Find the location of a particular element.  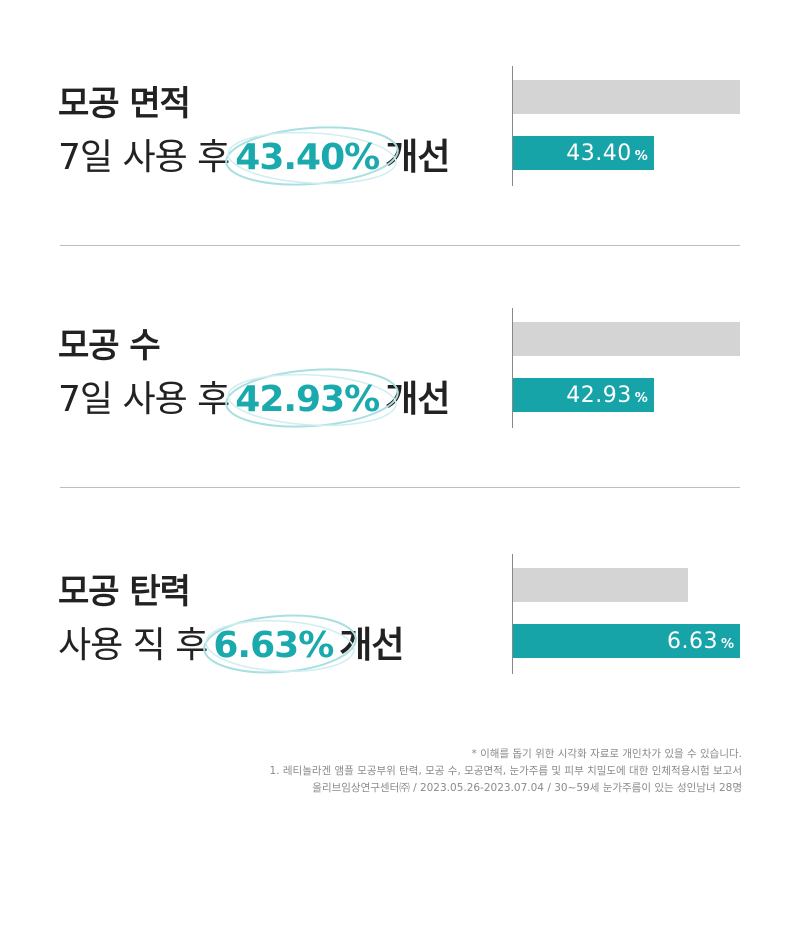

headline-prefix: 사용 직 후 is located at coordinates (133, 645).